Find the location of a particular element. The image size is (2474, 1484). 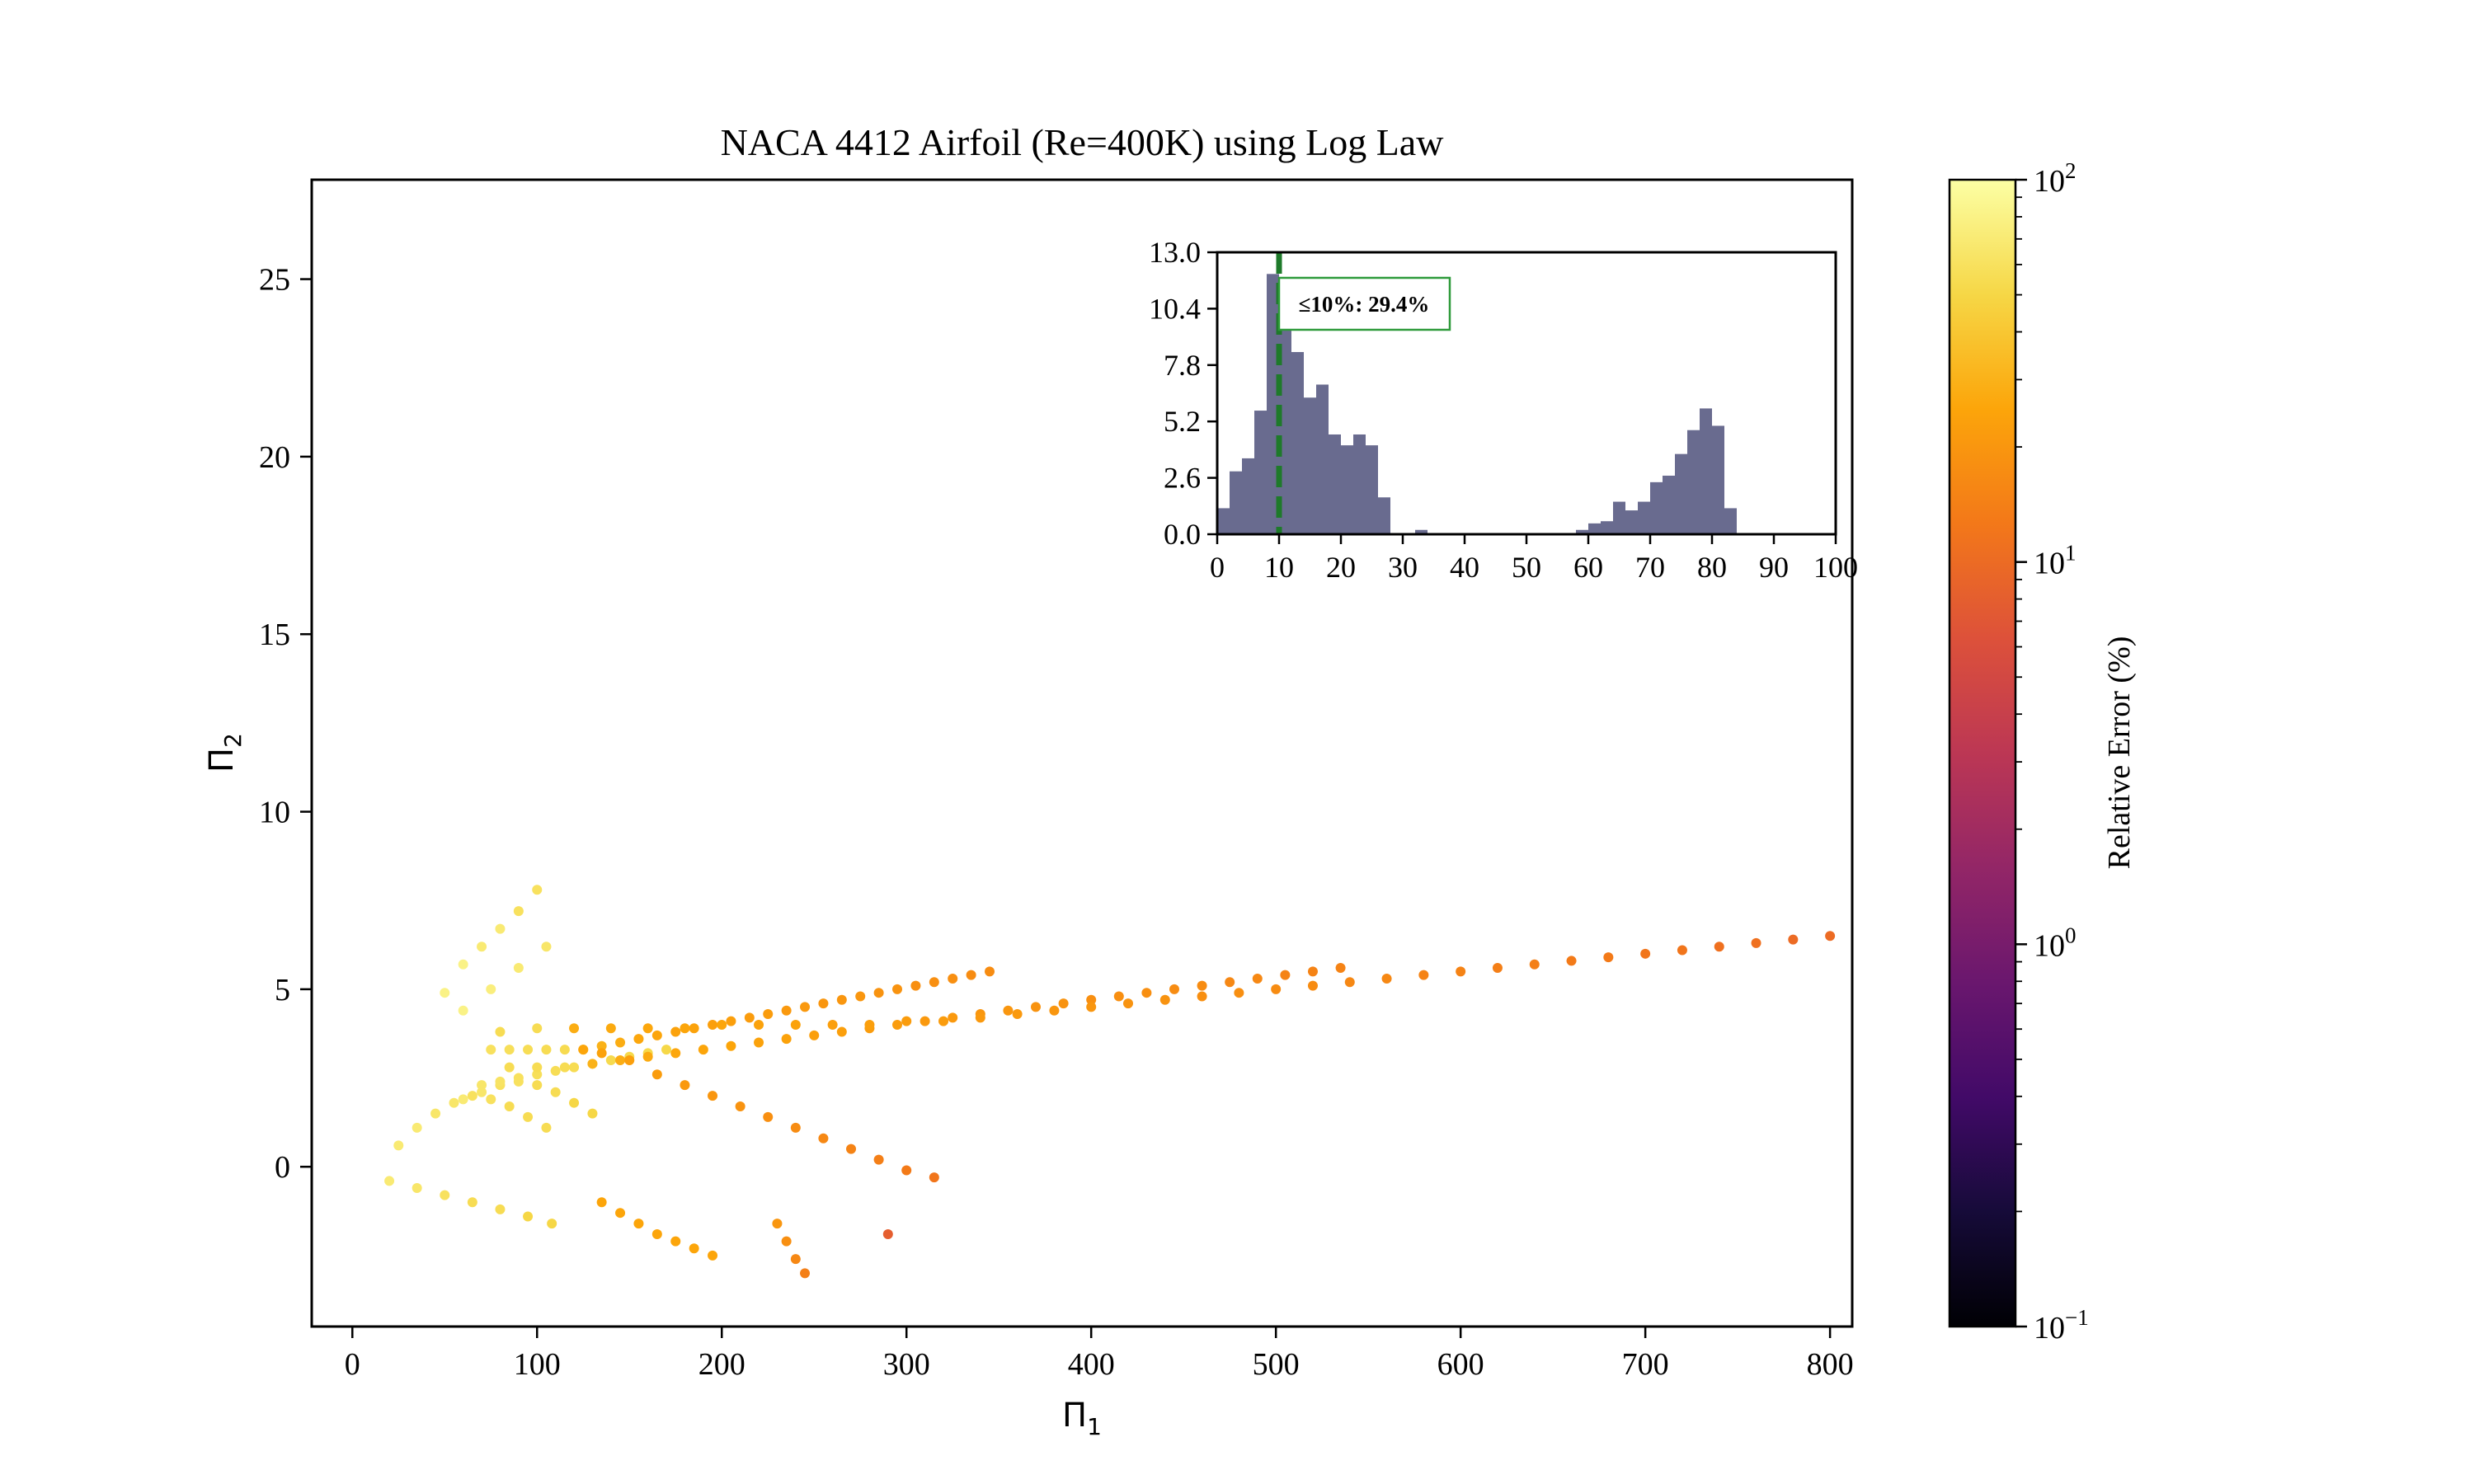

inset-x-tick-label: 40 is located at coordinates (1464, 567).